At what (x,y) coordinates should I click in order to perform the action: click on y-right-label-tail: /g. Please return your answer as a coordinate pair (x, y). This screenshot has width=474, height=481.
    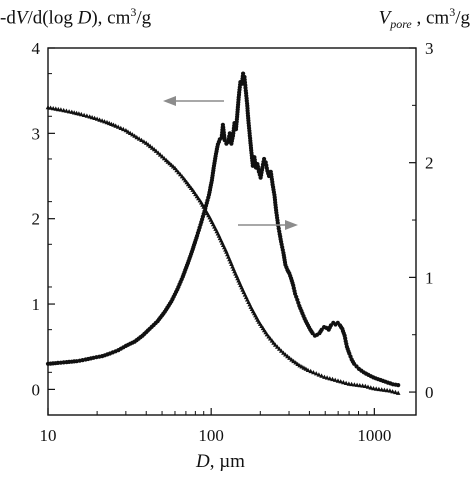
    Looking at the image, I should click on (462, 18).